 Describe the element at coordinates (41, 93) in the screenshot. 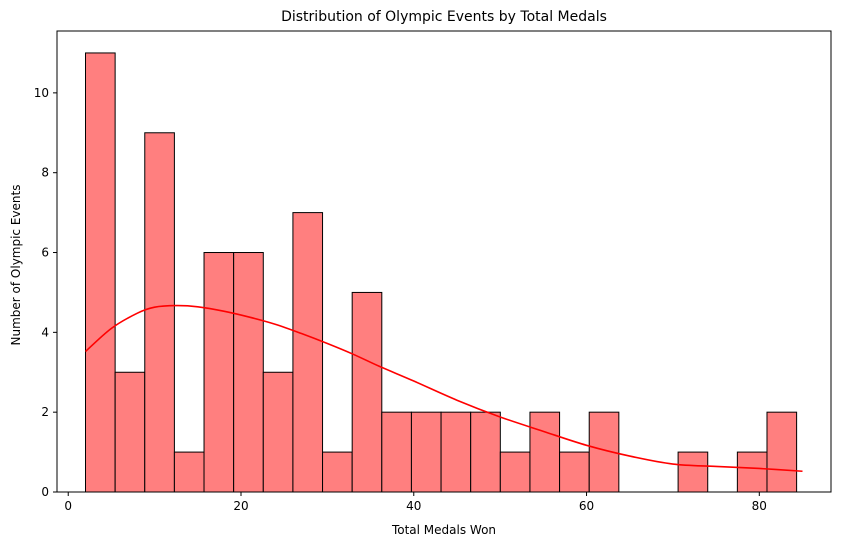

I see `y-tick-label: 10` at that location.